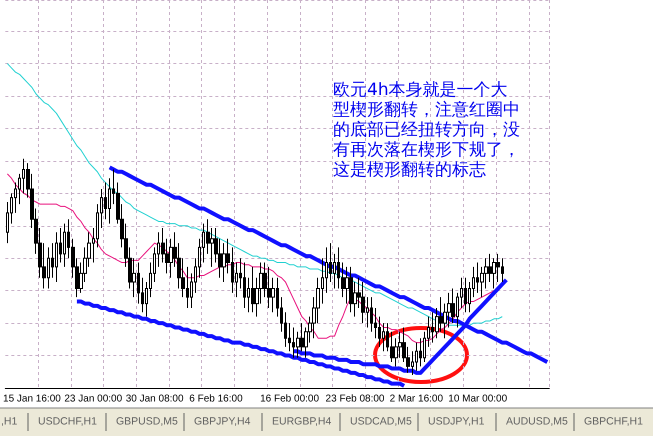 This screenshot has width=653, height=436. What do you see at coordinates (9, 422) in the screenshot?
I see `text: ,H1` at bounding box center [9, 422].